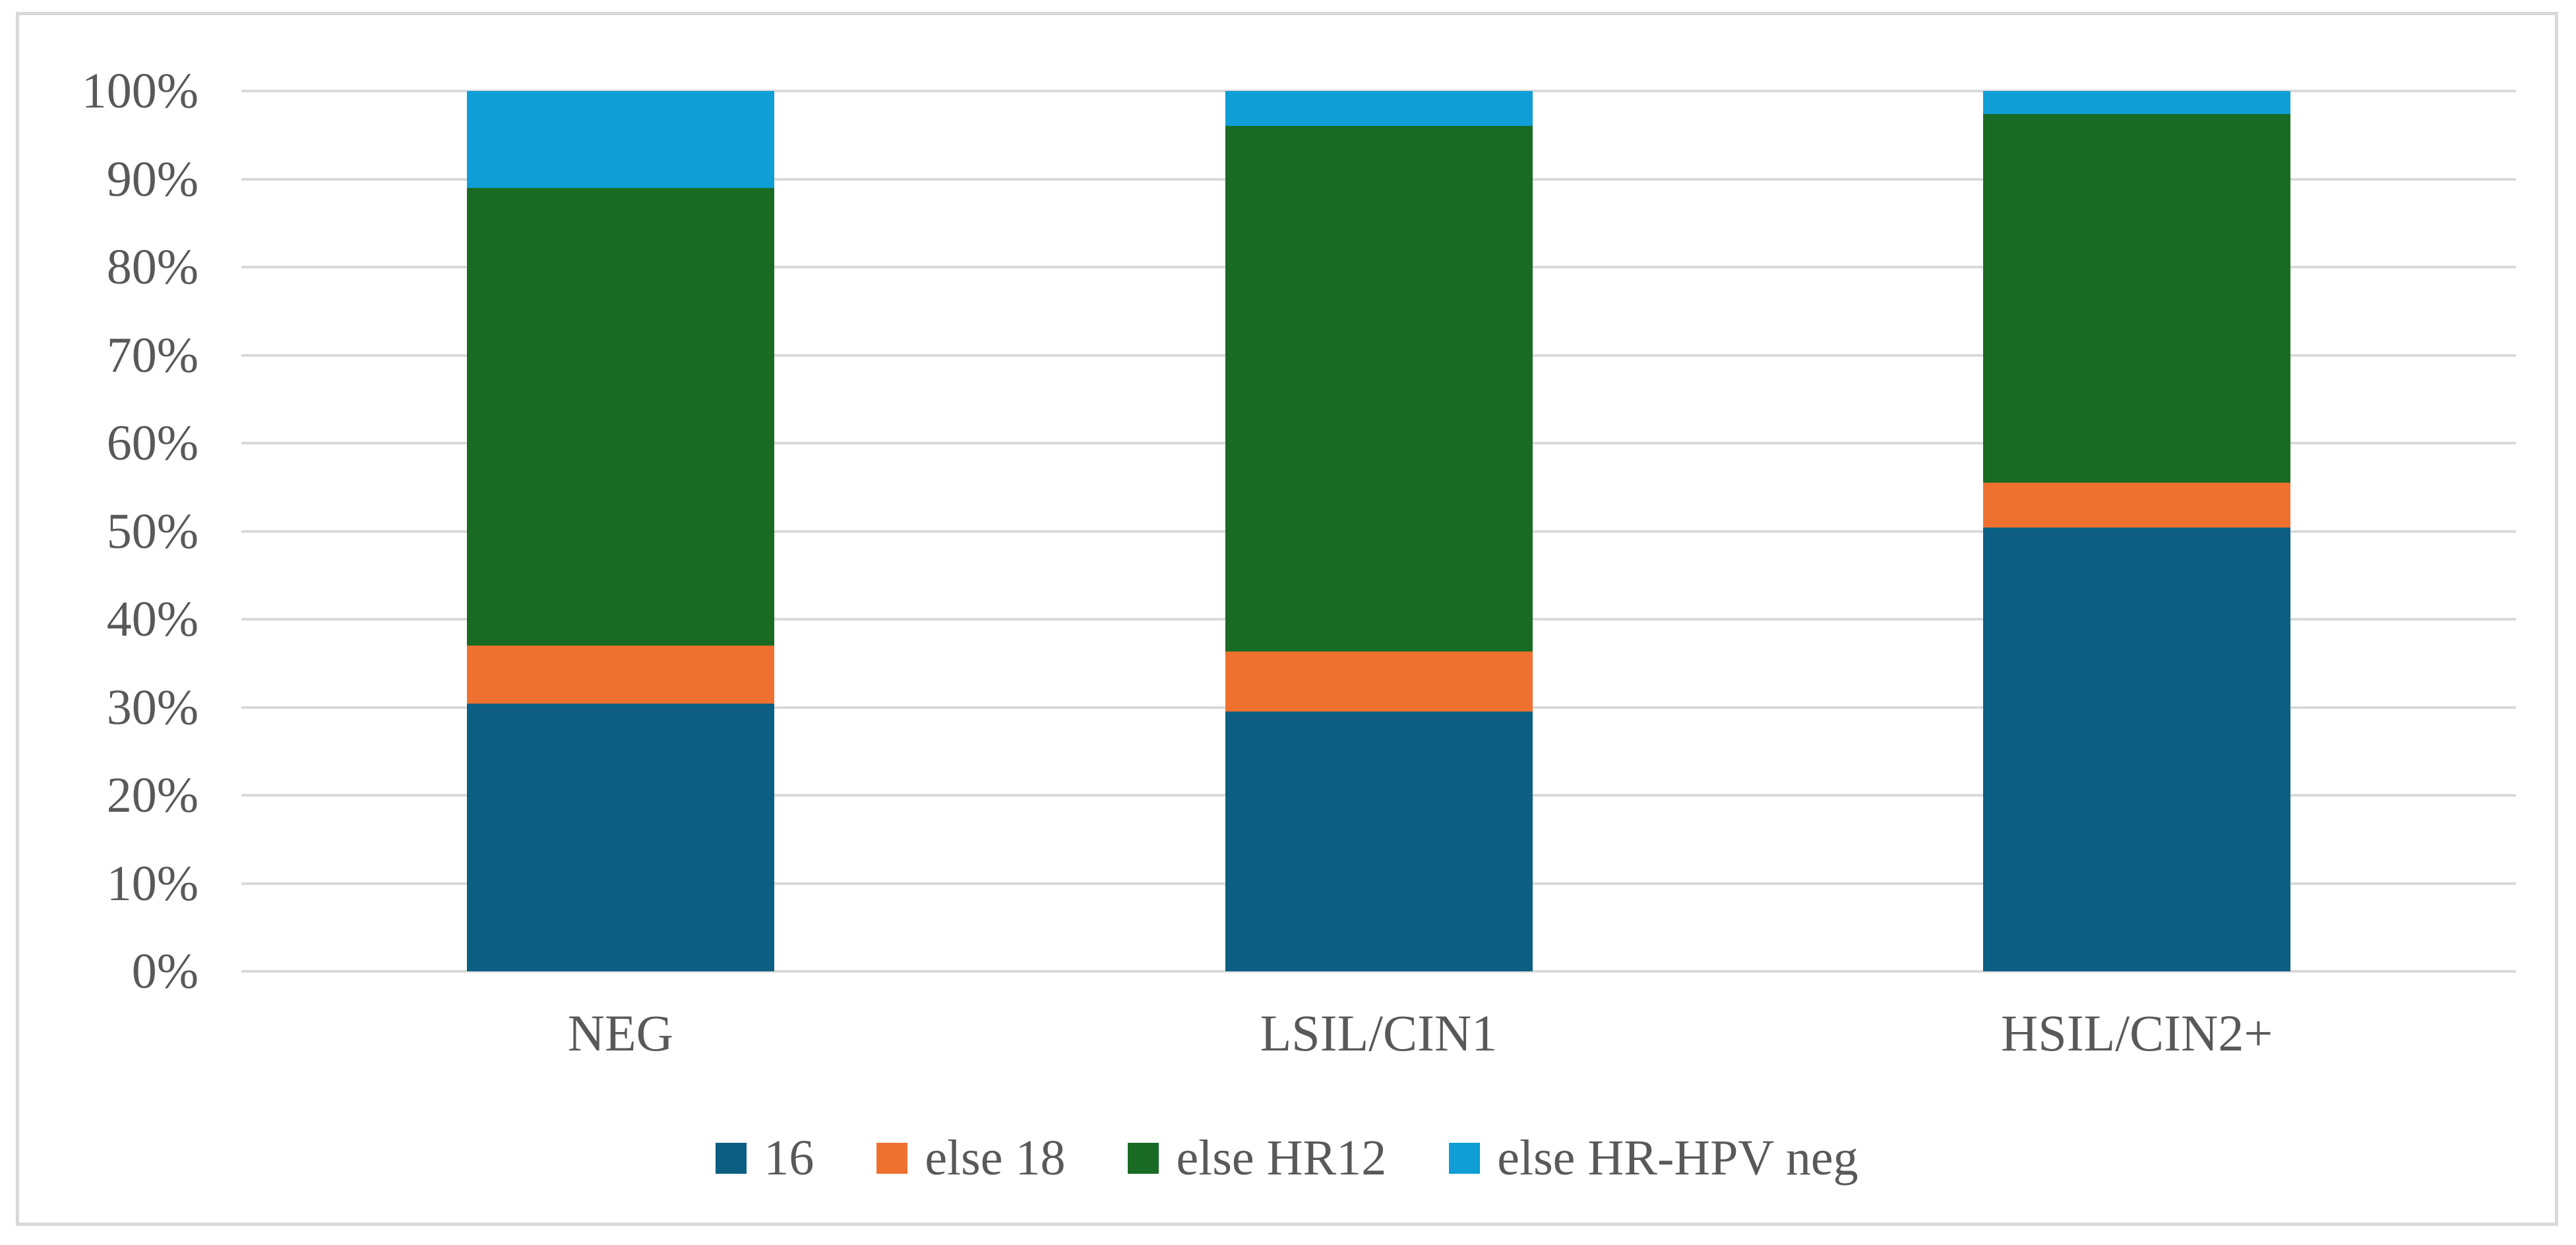  What do you see at coordinates (620, 1033) in the screenshot?
I see `category-label-NEG: NEG` at bounding box center [620, 1033].